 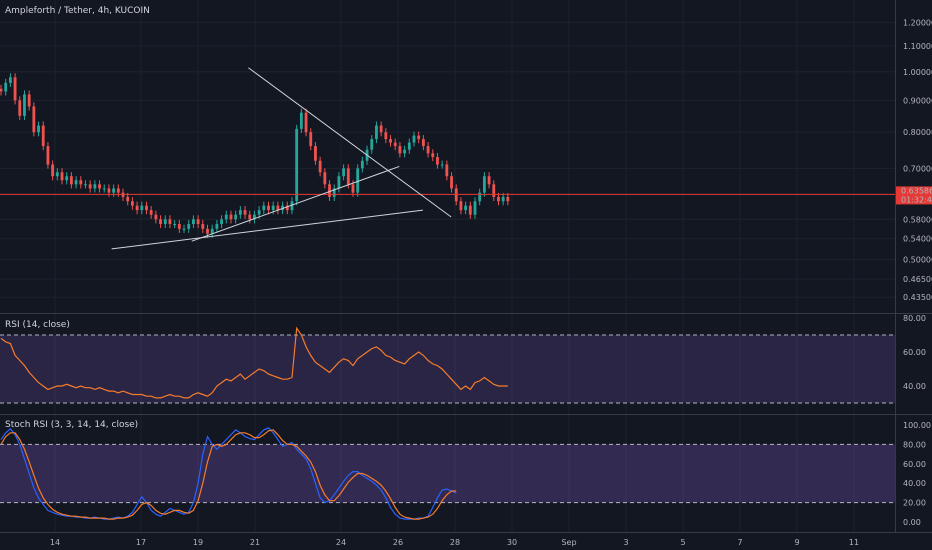 What do you see at coordinates (625, 542) in the screenshot?
I see `time-tick-label: 3` at bounding box center [625, 542].